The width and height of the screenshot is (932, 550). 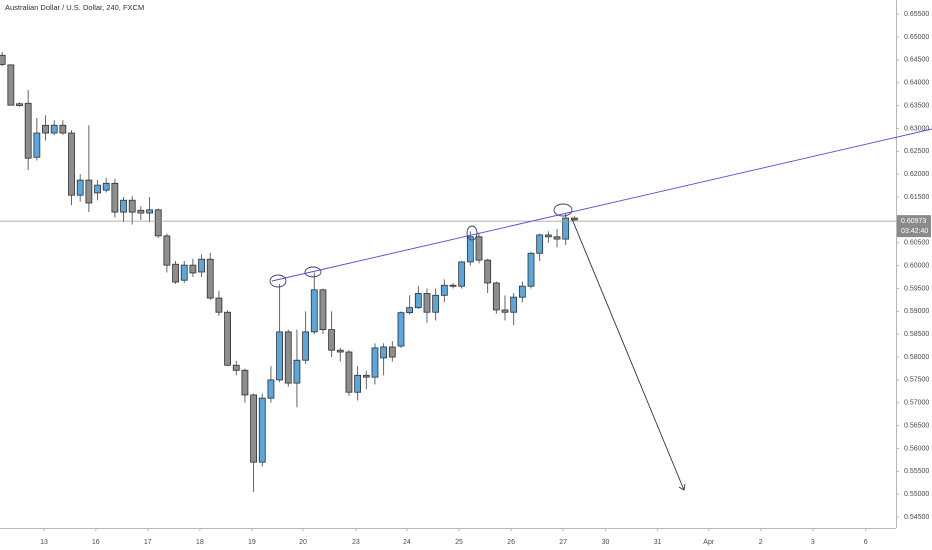 What do you see at coordinates (916, 311) in the screenshot?
I see `y-tick-label: 0.59000` at bounding box center [916, 311].